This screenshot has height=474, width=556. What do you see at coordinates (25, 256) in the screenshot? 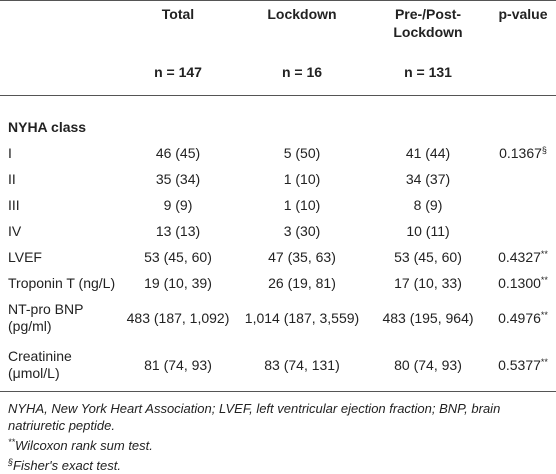
I see `row-label: LVEF` at bounding box center [25, 256].